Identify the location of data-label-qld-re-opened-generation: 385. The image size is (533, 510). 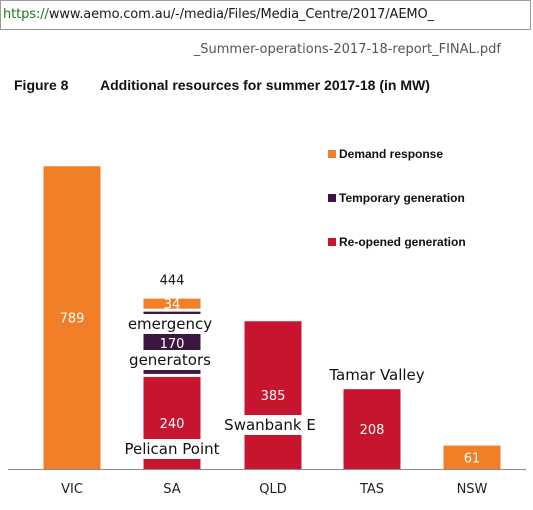
(273, 396).